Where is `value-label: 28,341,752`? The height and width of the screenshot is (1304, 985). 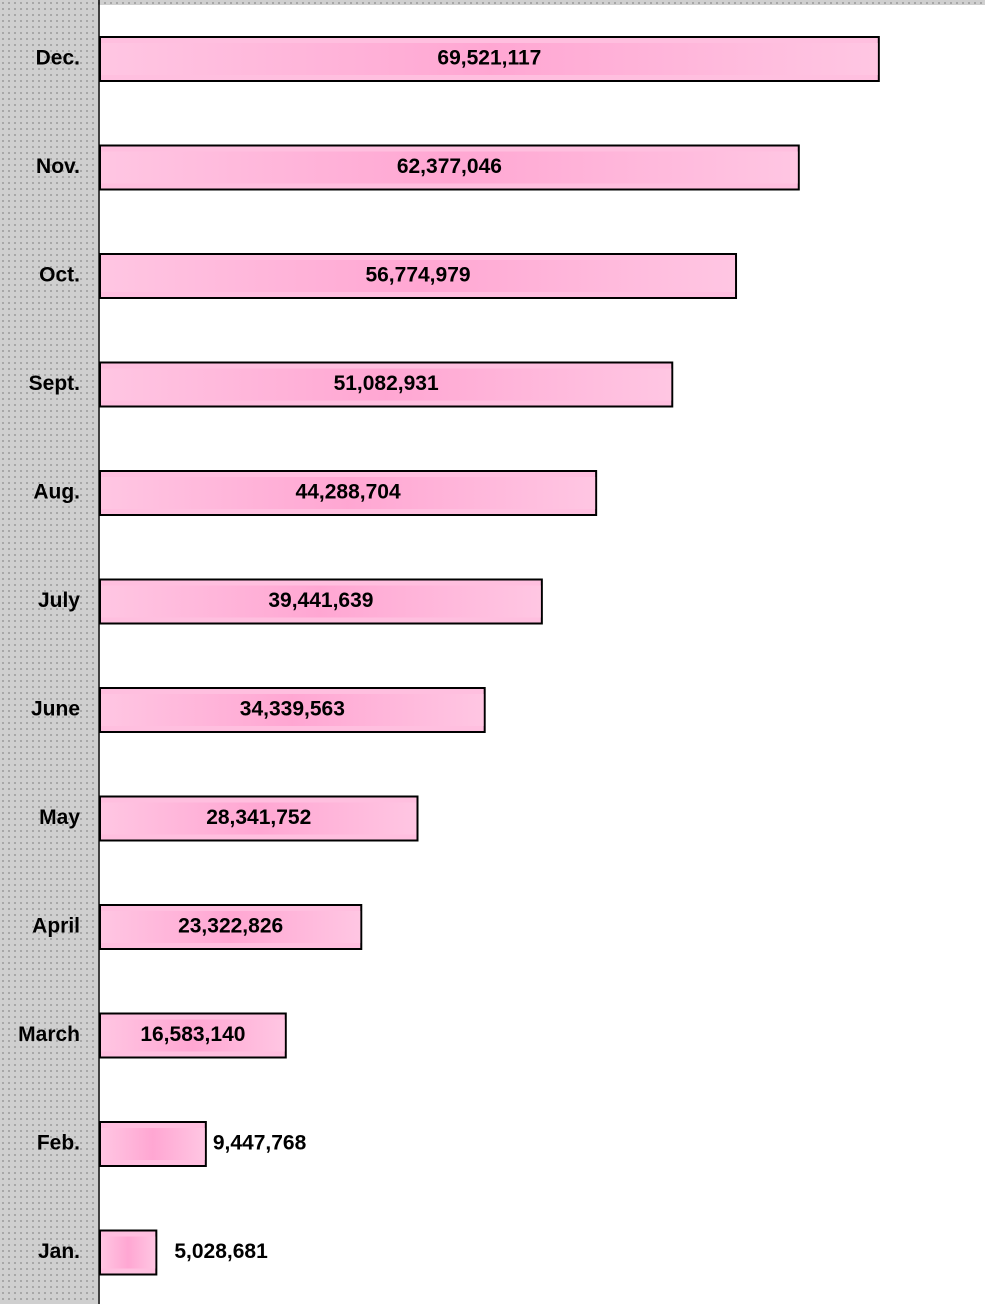
value-label: 28,341,752 is located at coordinates (258, 817).